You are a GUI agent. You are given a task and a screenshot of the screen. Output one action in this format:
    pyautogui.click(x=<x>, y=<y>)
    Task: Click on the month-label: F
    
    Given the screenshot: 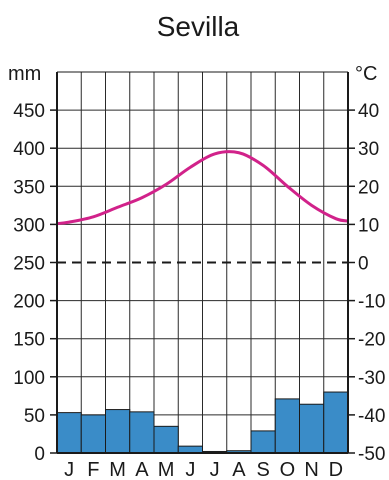 What is the action you would take?
    pyautogui.click(x=93, y=469)
    